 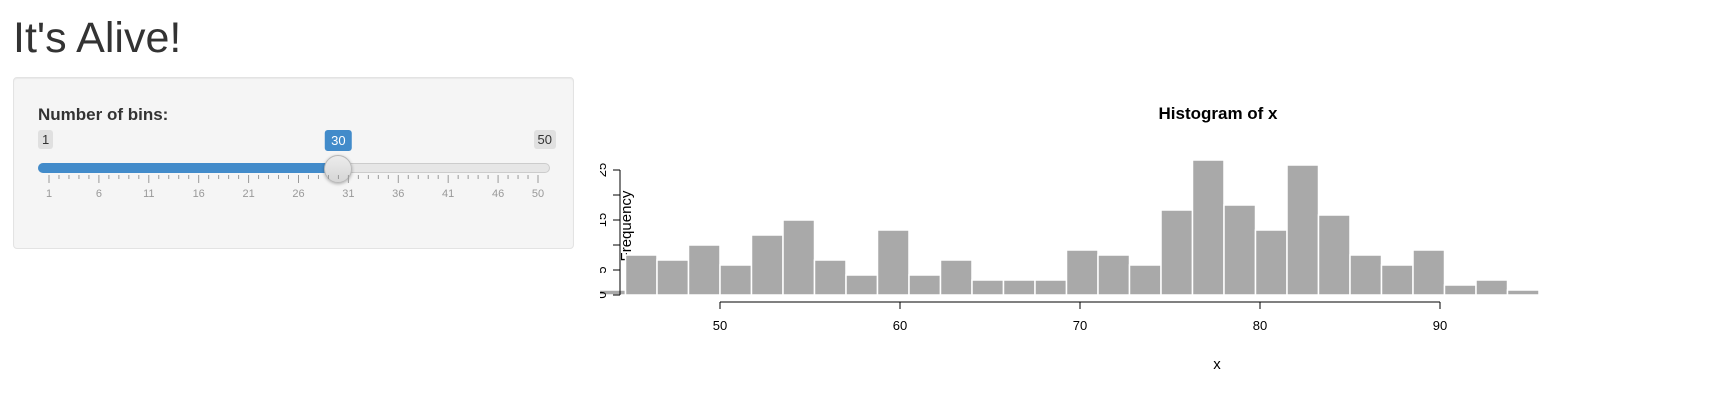 I want to click on x-tick-label: 80, so click(x=1260, y=325).